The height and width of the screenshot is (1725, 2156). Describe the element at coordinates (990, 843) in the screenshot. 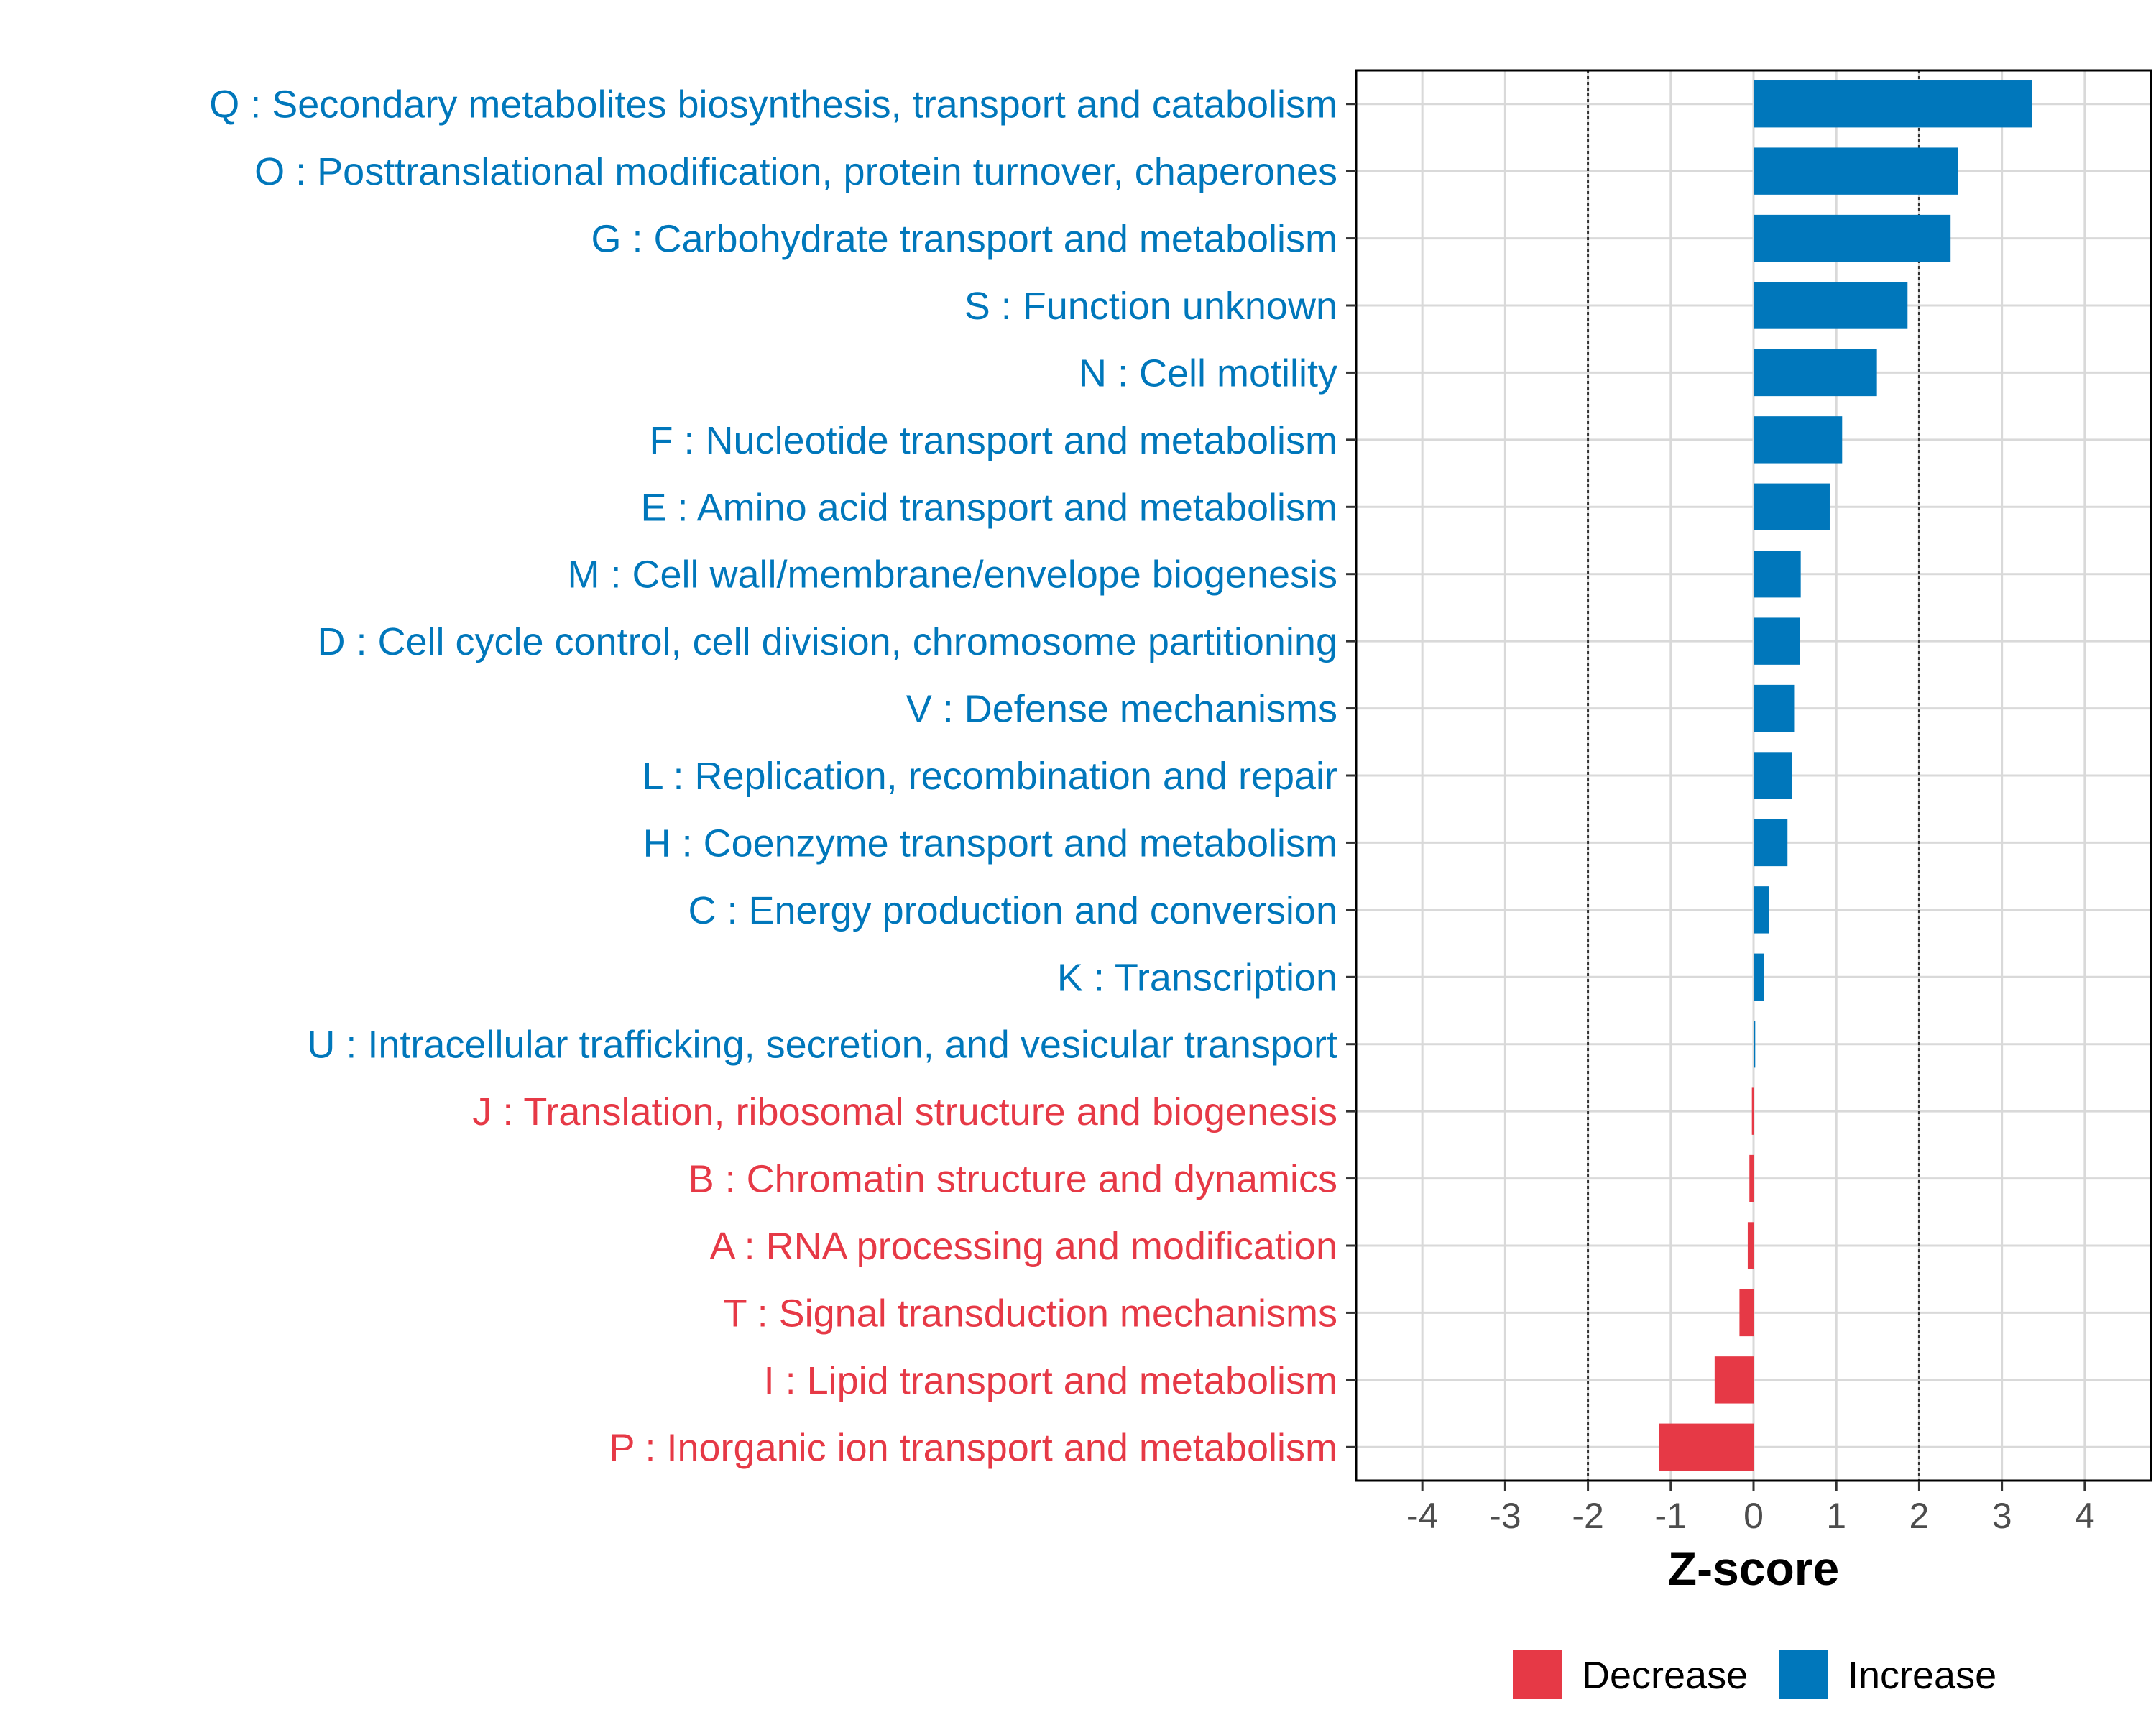

I see `category-label-11: H : Coenzyme transport and metabolism` at that location.